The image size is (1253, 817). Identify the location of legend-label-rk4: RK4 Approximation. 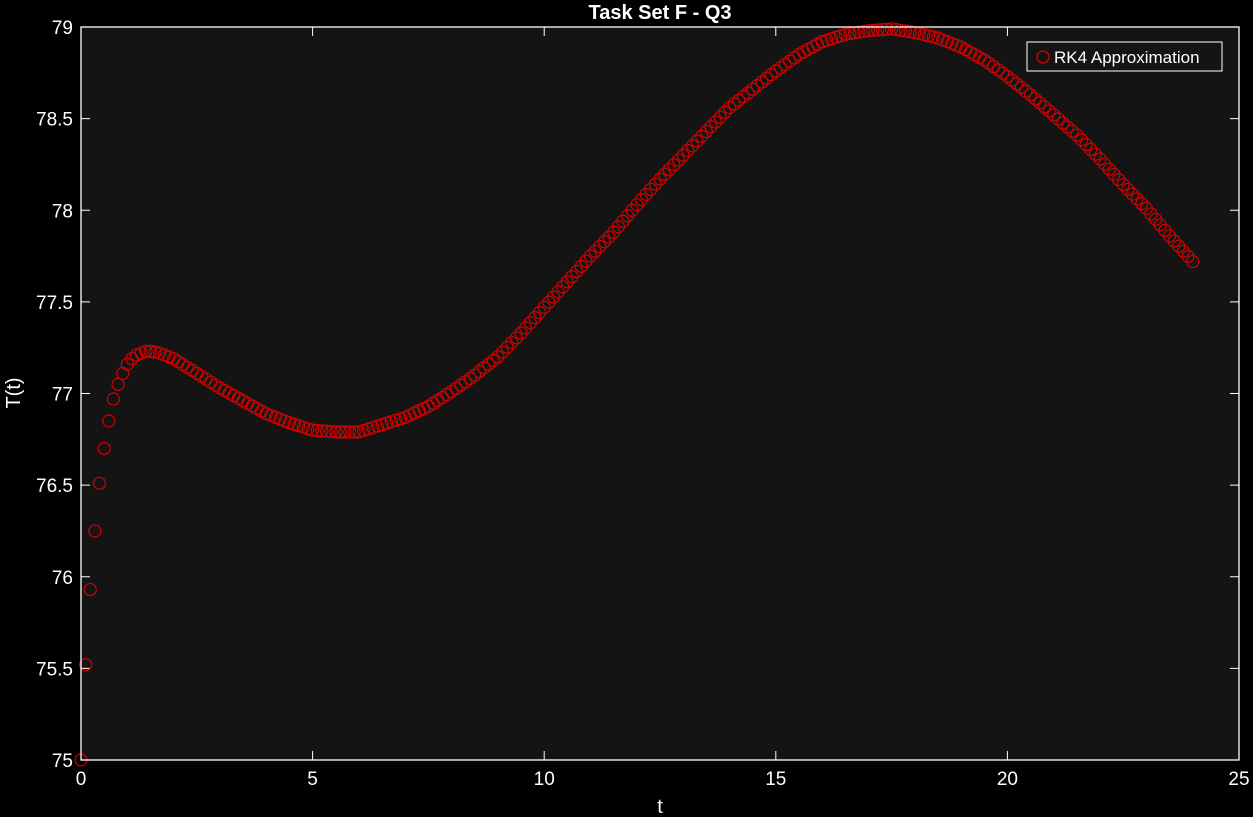
(1127, 57).